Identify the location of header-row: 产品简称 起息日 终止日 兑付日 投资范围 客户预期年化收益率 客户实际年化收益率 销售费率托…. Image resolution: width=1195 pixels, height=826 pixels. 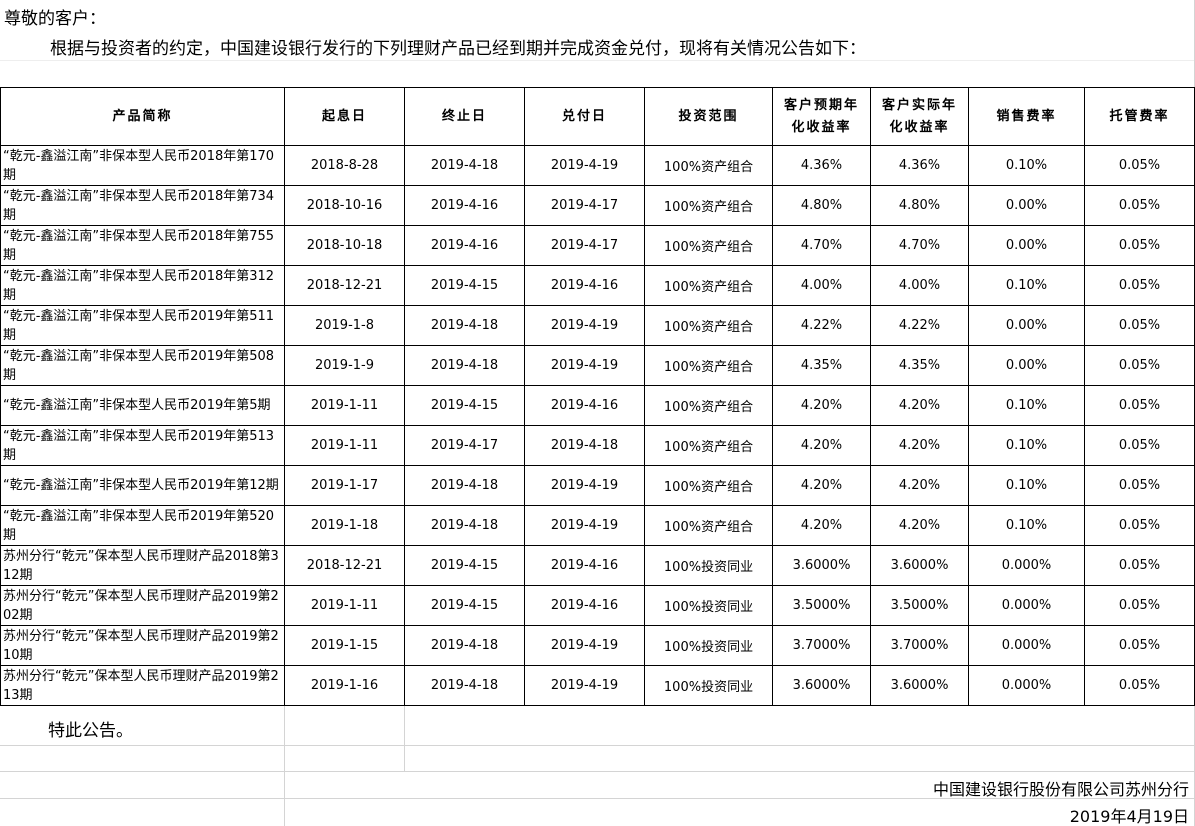
(597, 116).